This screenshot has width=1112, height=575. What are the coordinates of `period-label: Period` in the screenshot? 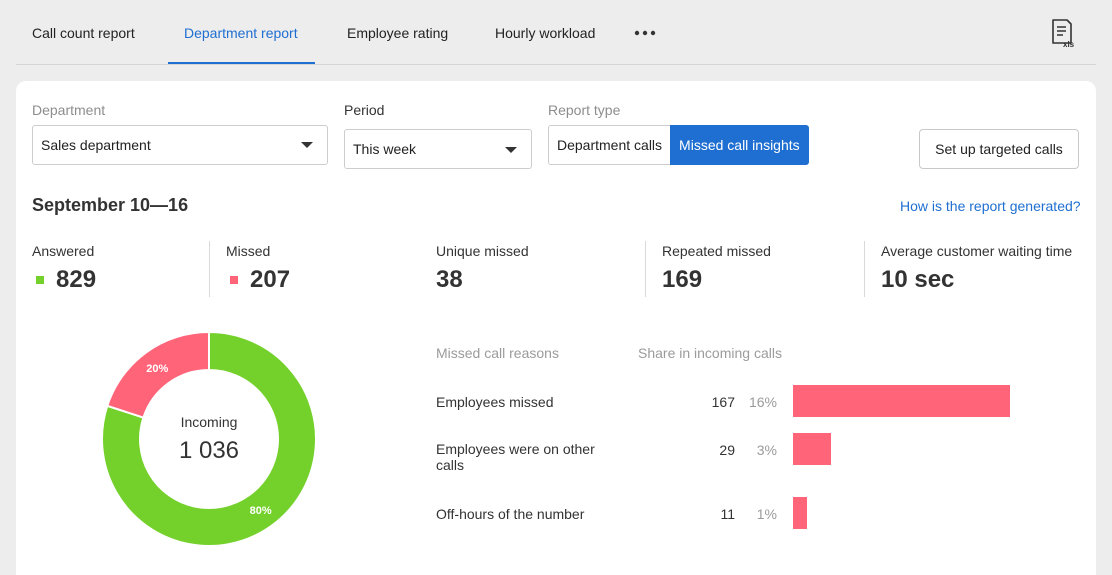 It's located at (364, 110).